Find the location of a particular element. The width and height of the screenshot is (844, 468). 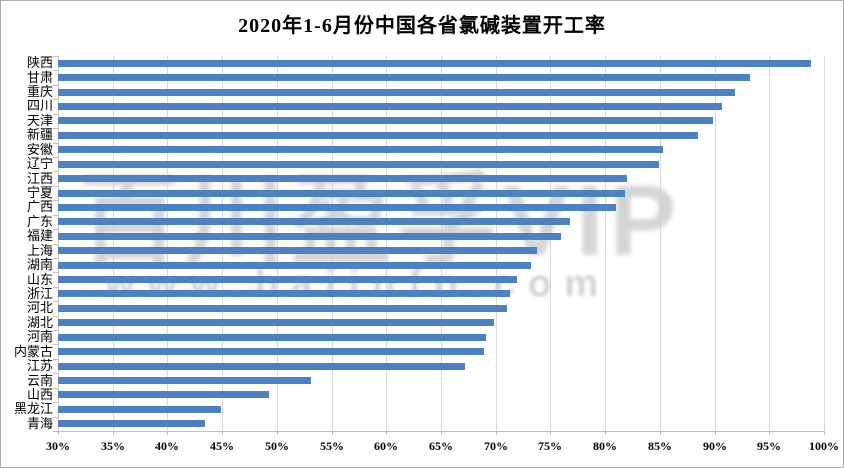

y-axis-category-label: 四川 is located at coordinates (39, 105).